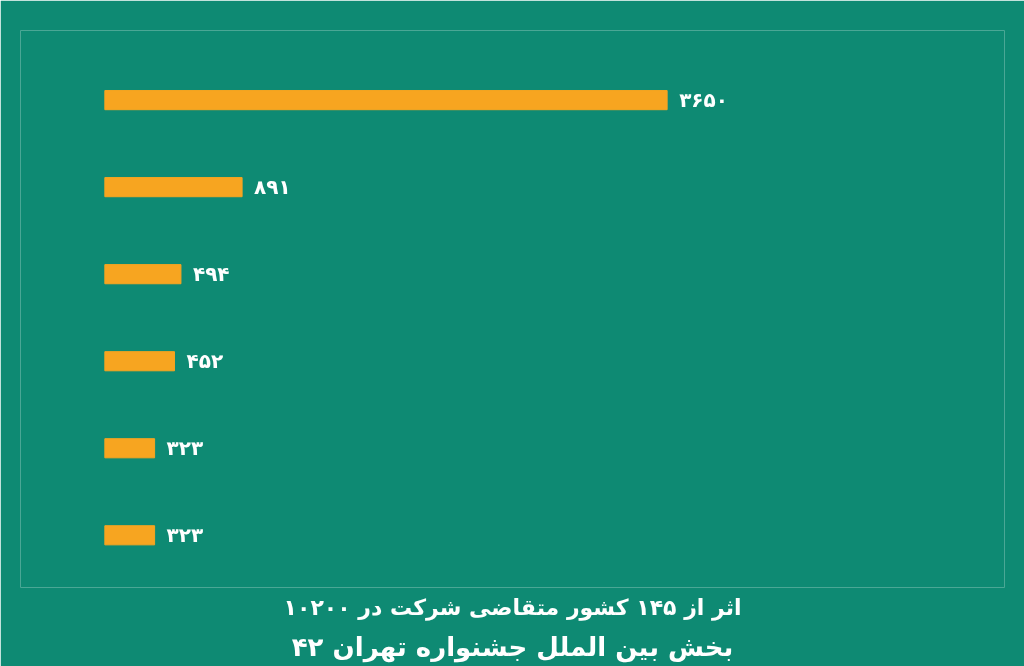 This screenshot has width=1024, height=666. What do you see at coordinates (205, 361) in the screenshot?
I see `data-label: ۴۵۲` at bounding box center [205, 361].